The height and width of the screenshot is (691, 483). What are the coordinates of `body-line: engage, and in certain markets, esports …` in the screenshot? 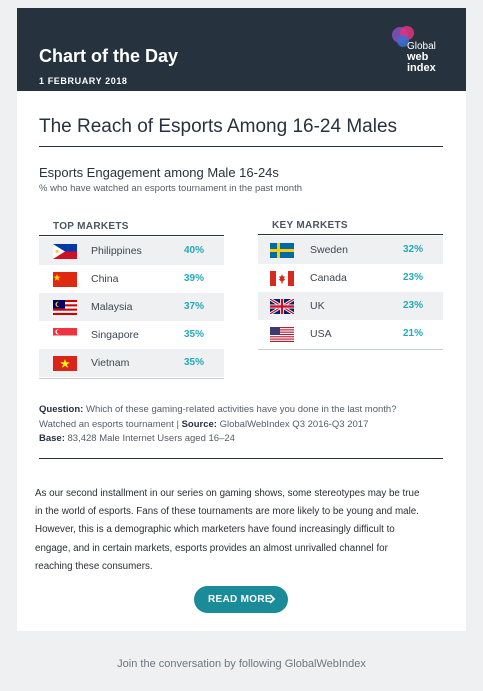 It's located at (211, 548).